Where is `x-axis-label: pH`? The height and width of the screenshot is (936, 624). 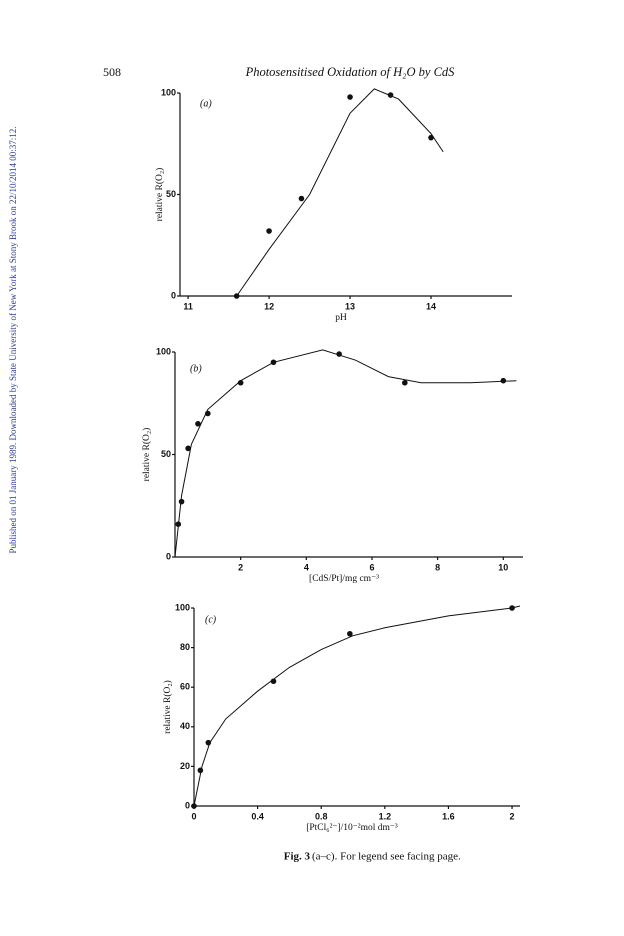 x-axis-label: pH is located at coordinates (341, 318).